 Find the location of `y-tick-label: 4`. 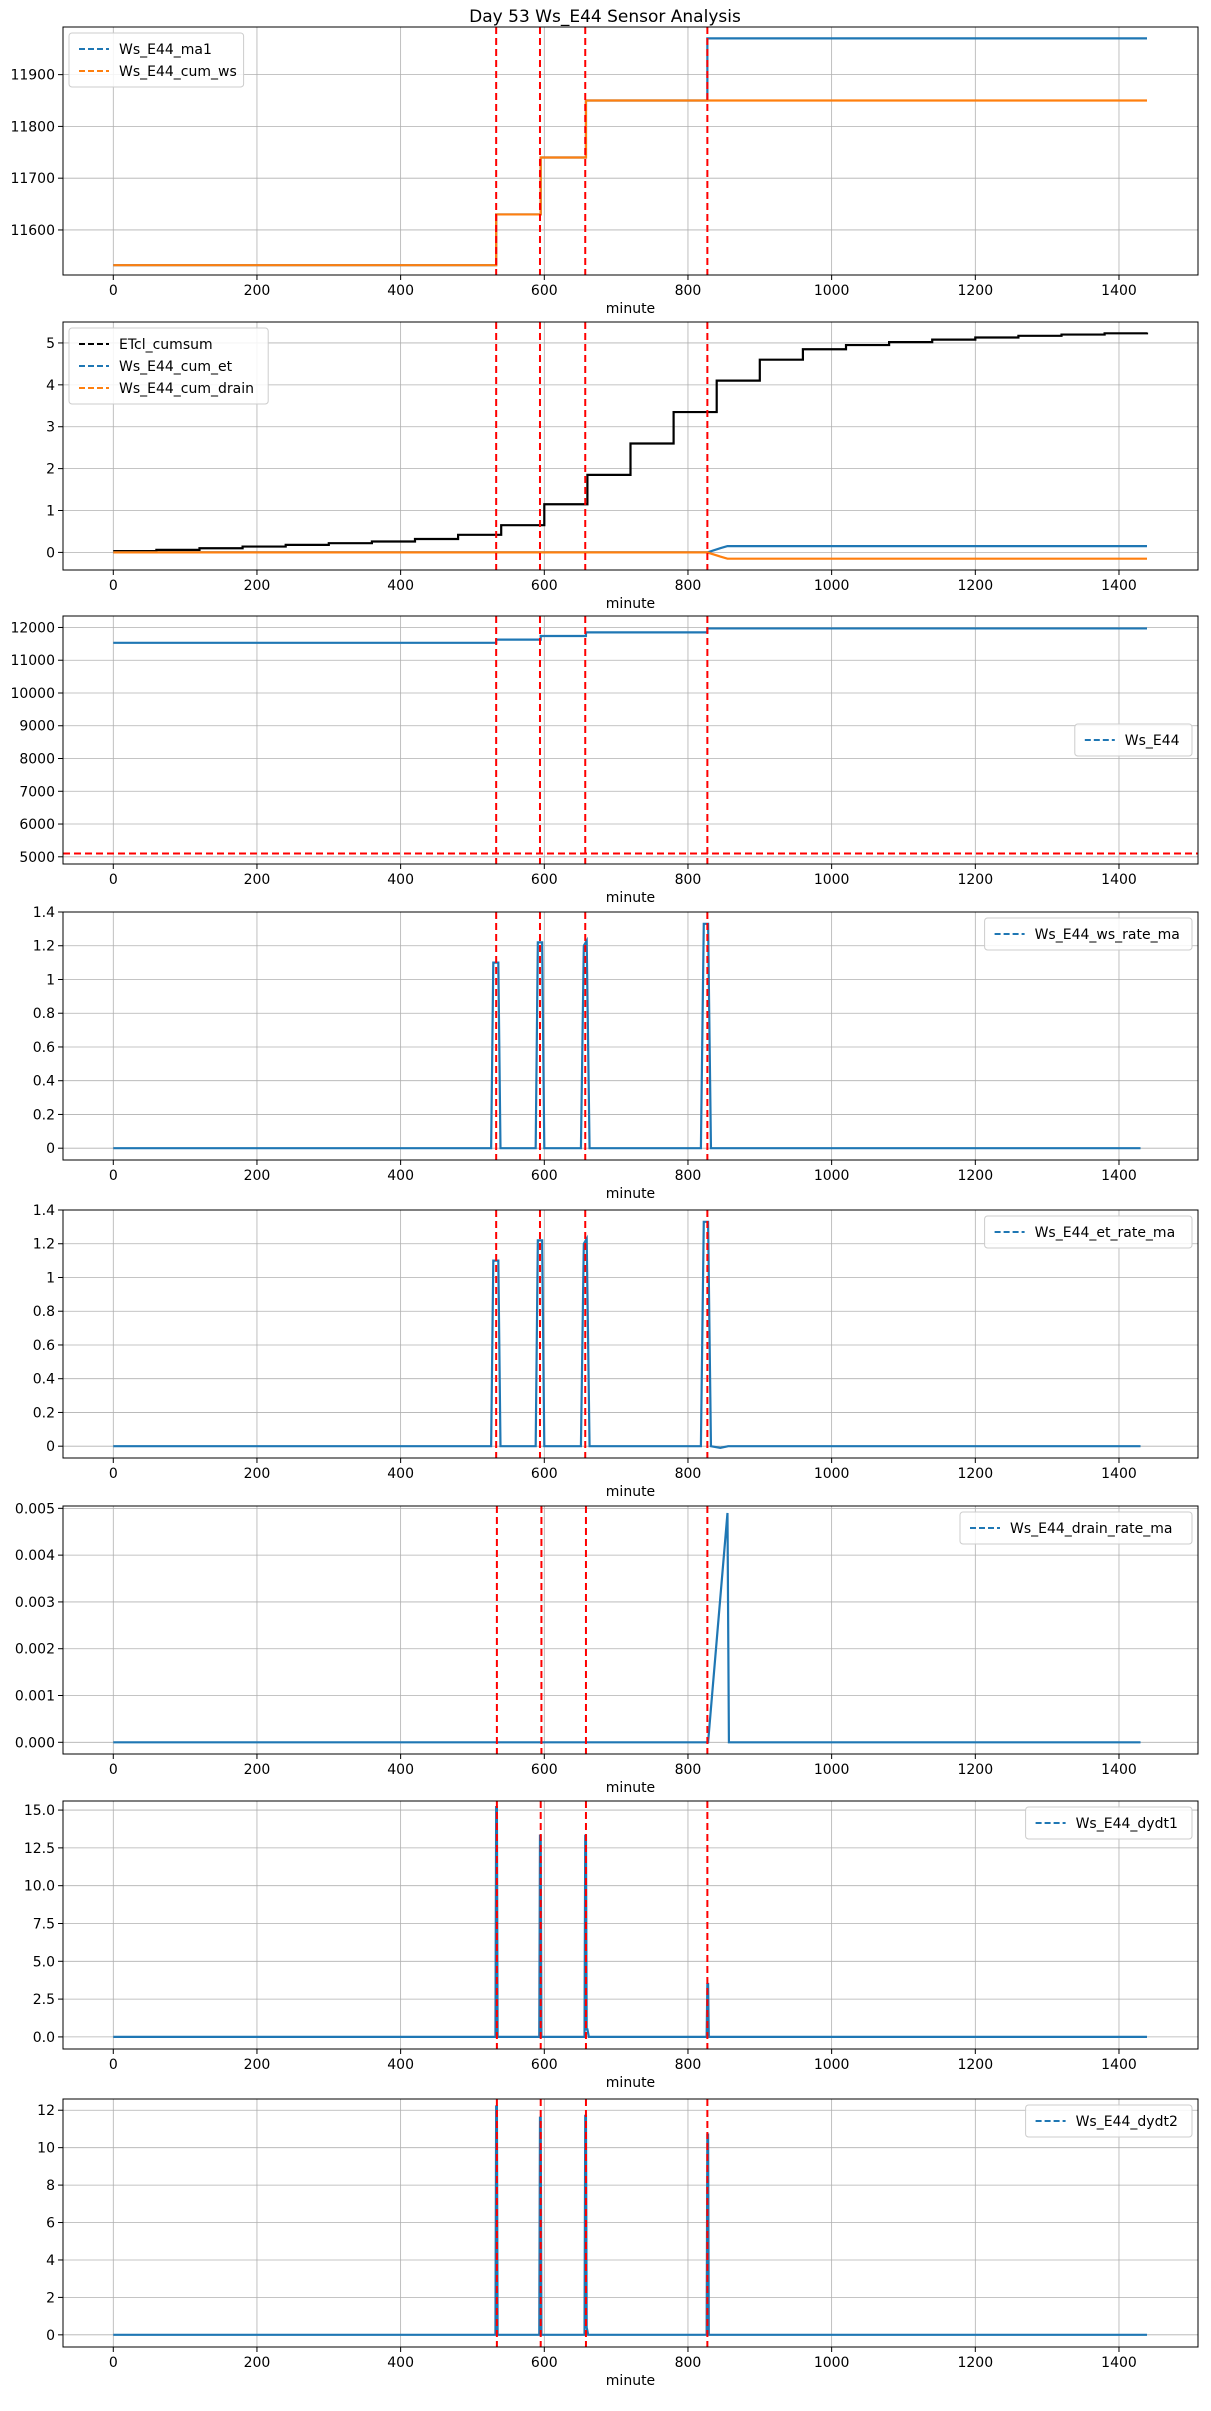

y-tick-label: 4 is located at coordinates (50, 2261).